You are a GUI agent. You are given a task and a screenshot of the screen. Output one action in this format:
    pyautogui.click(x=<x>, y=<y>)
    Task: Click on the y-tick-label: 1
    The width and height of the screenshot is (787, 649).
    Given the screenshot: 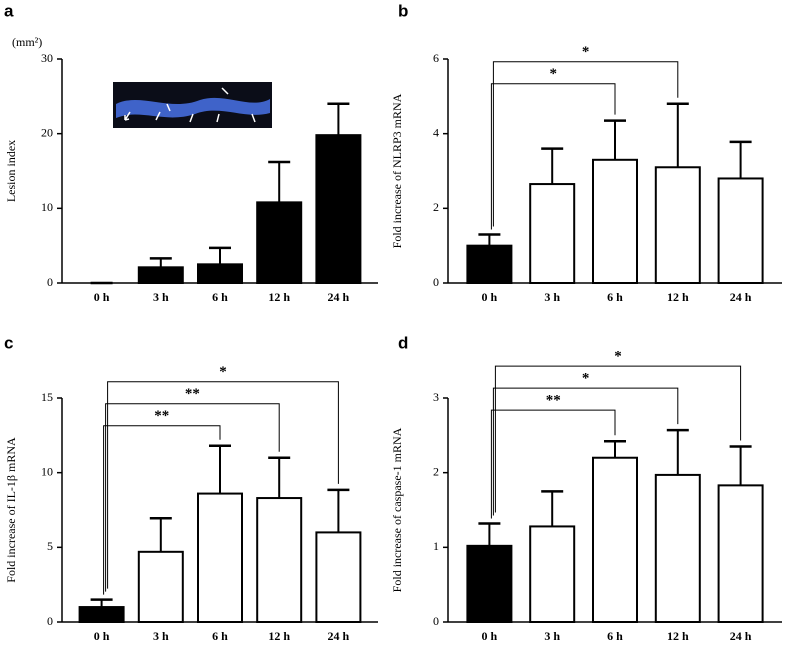 What is the action you would take?
    pyautogui.click(x=436, y=546)
    